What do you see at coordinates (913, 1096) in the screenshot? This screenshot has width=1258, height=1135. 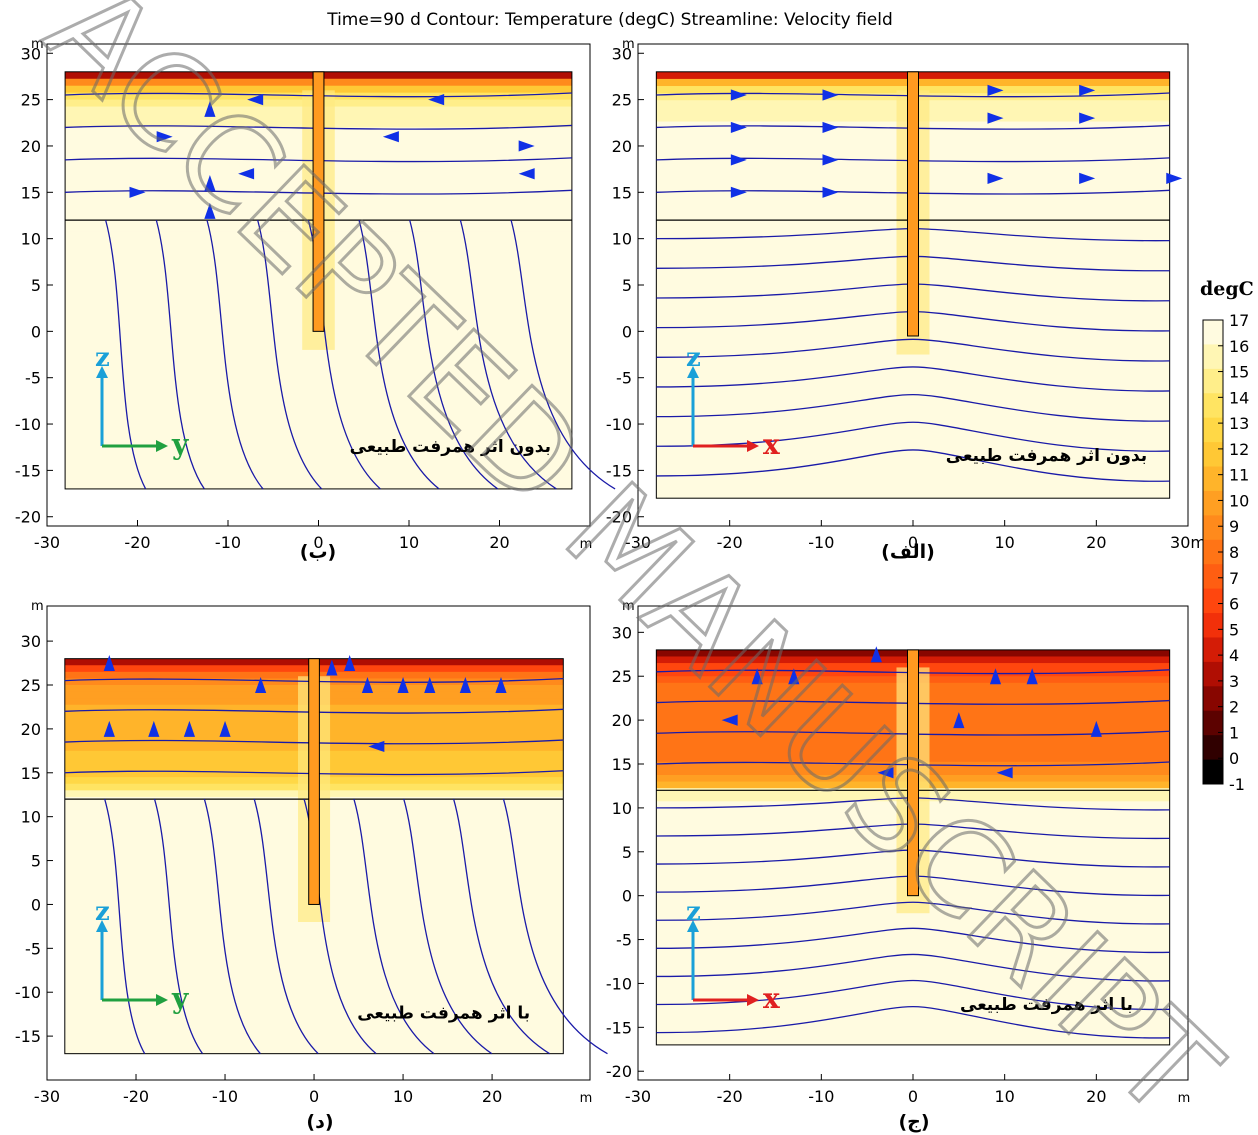 I see `x-tick-label: 0` at bounding box center [913, 1096].